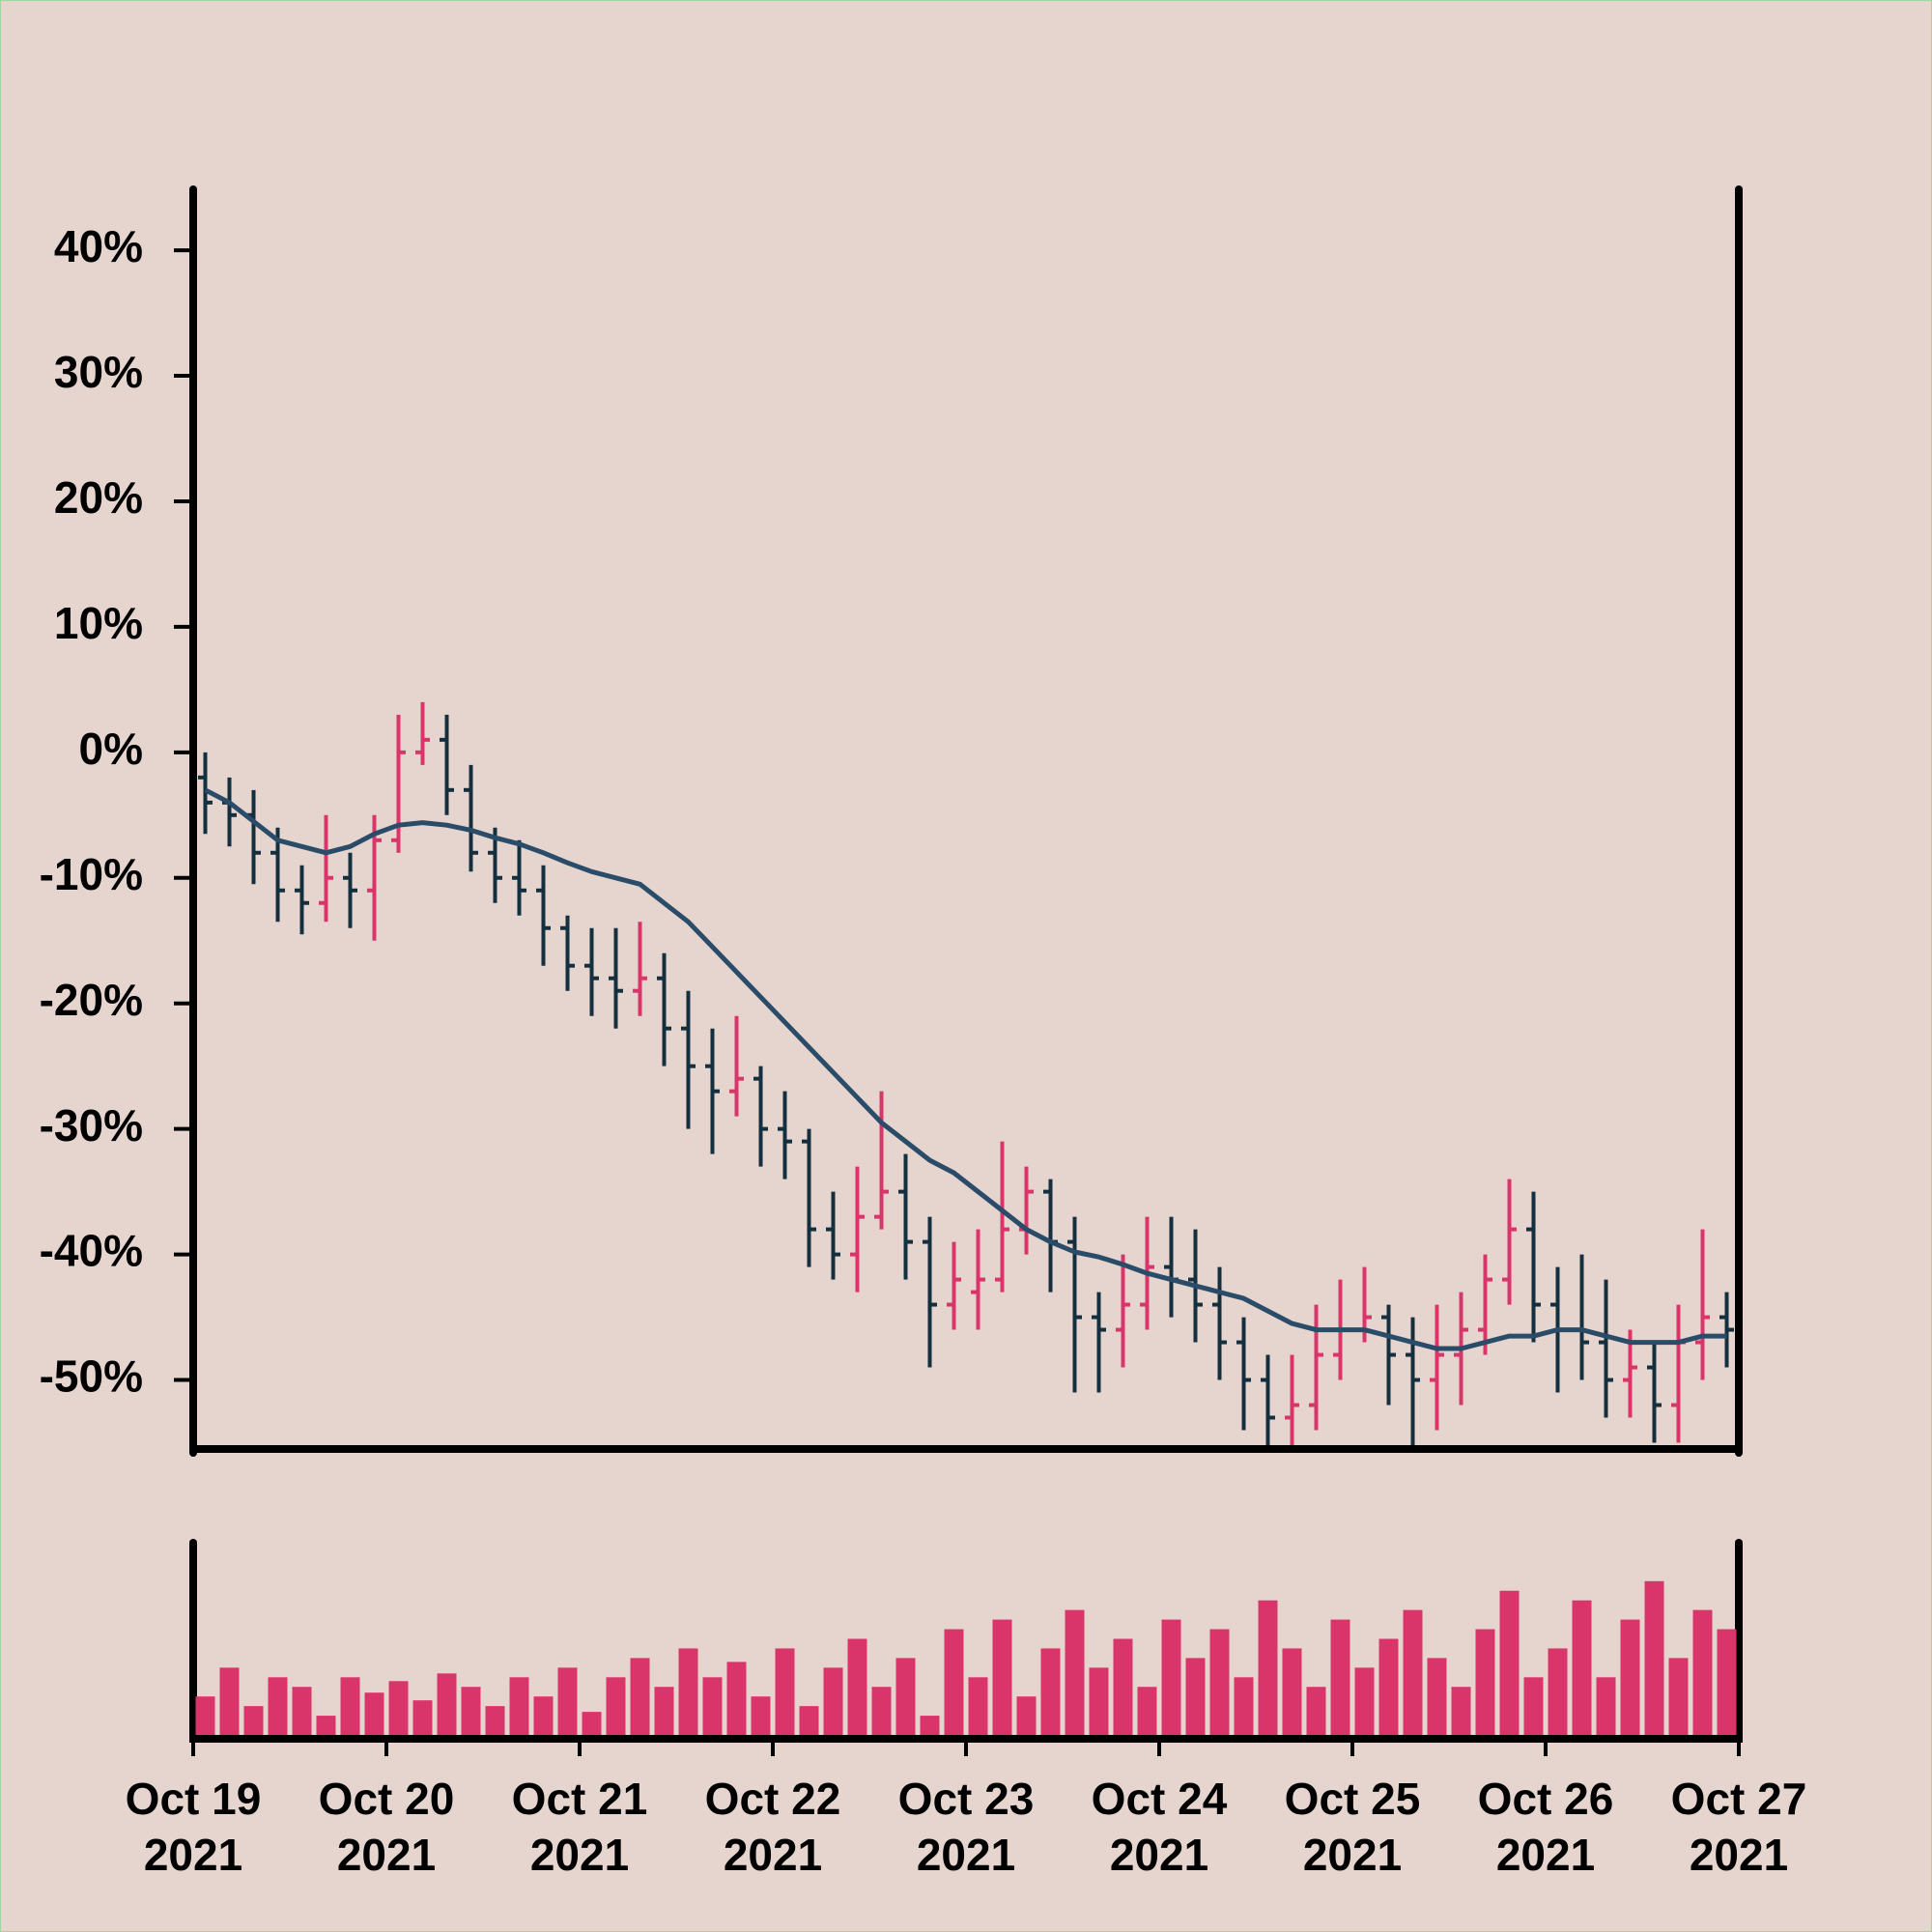 This screenshot has height=1932, width=1932. I want to click on y-tick-label: 40%, so click(98, 246).